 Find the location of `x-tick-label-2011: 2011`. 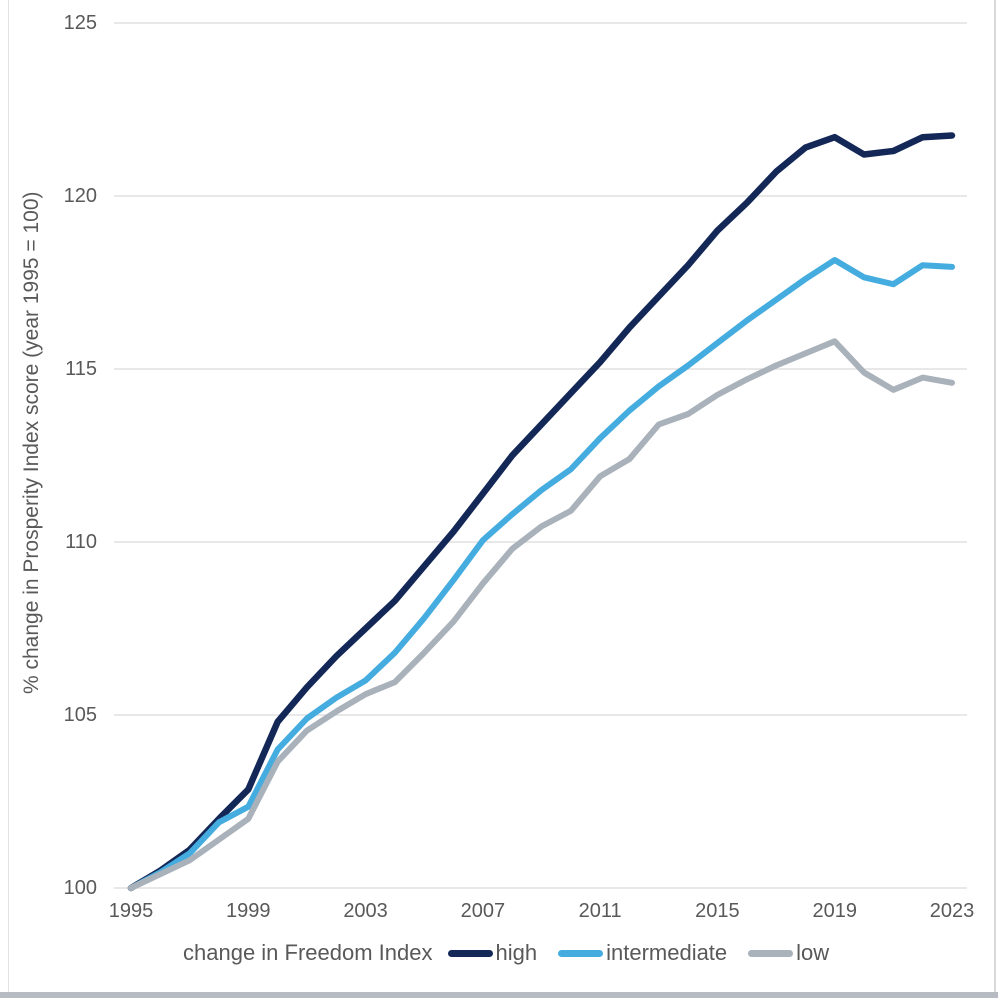

x-tick-label-2011: 2011 is located at coordinates (600, 911).